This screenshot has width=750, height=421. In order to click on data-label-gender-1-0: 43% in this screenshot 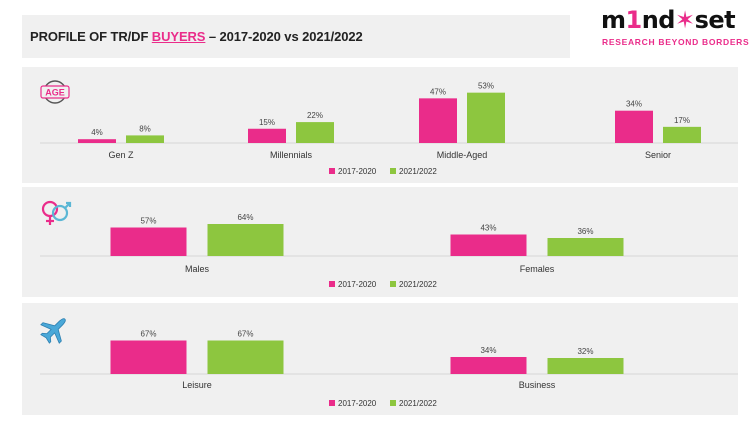, I will do `click(488, 228)`.